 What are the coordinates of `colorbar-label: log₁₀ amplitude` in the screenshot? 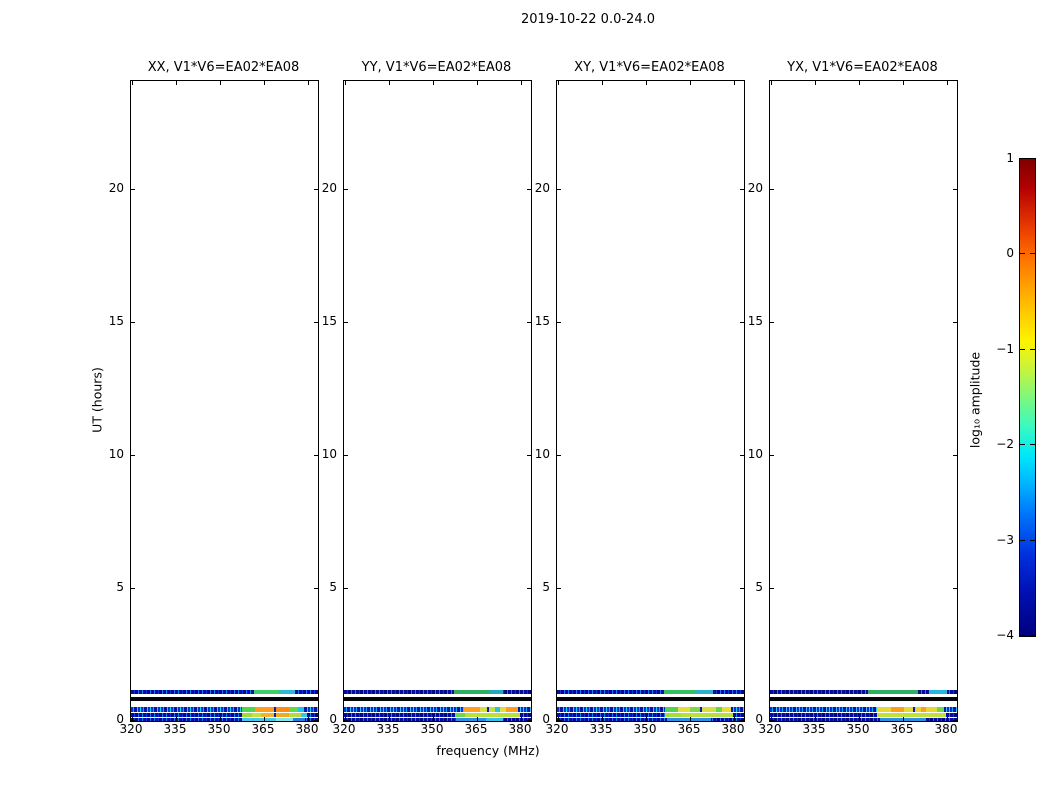 It's located at (975, 400).